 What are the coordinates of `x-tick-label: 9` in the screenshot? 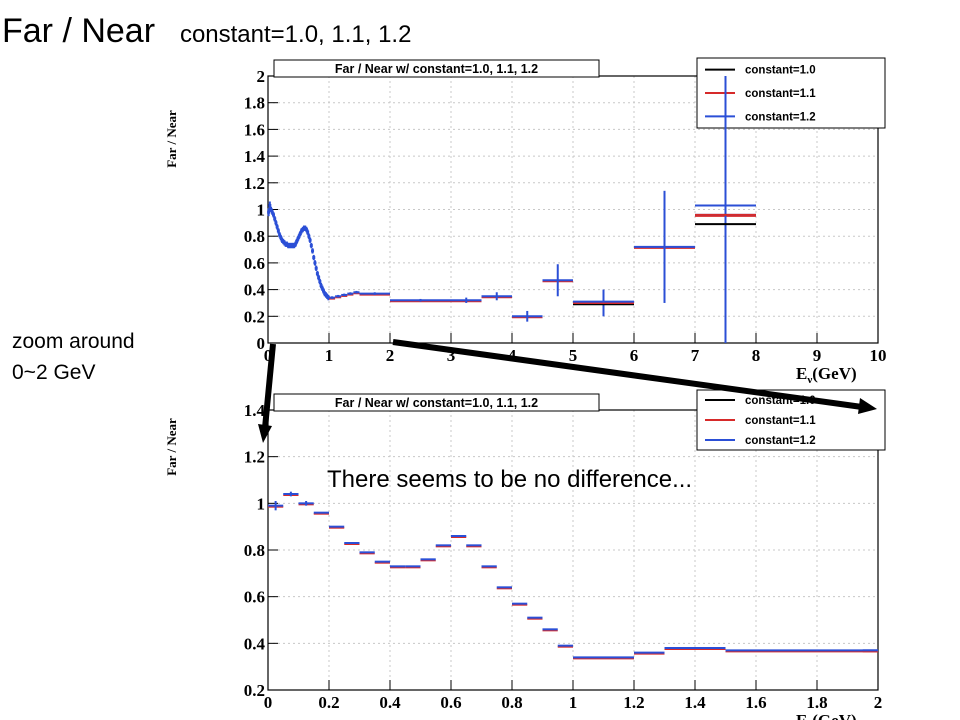 It's located at (817, 355).